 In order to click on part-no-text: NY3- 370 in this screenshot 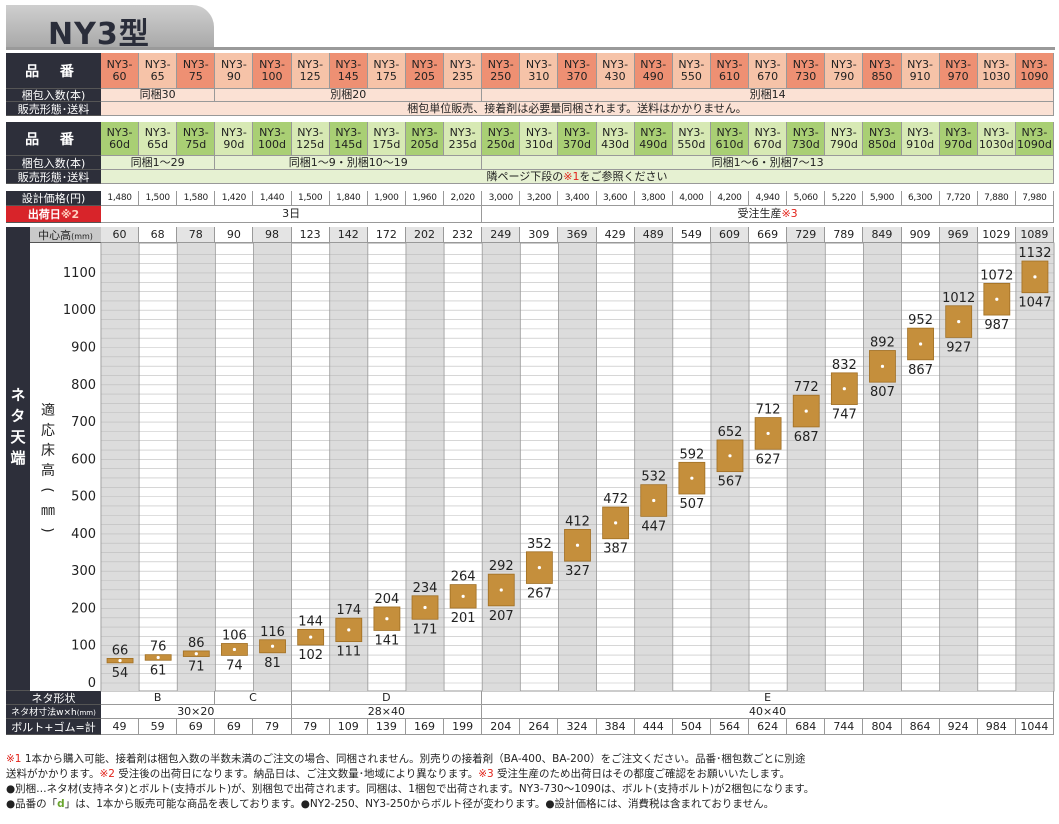, I will do `click(577, 70)`.